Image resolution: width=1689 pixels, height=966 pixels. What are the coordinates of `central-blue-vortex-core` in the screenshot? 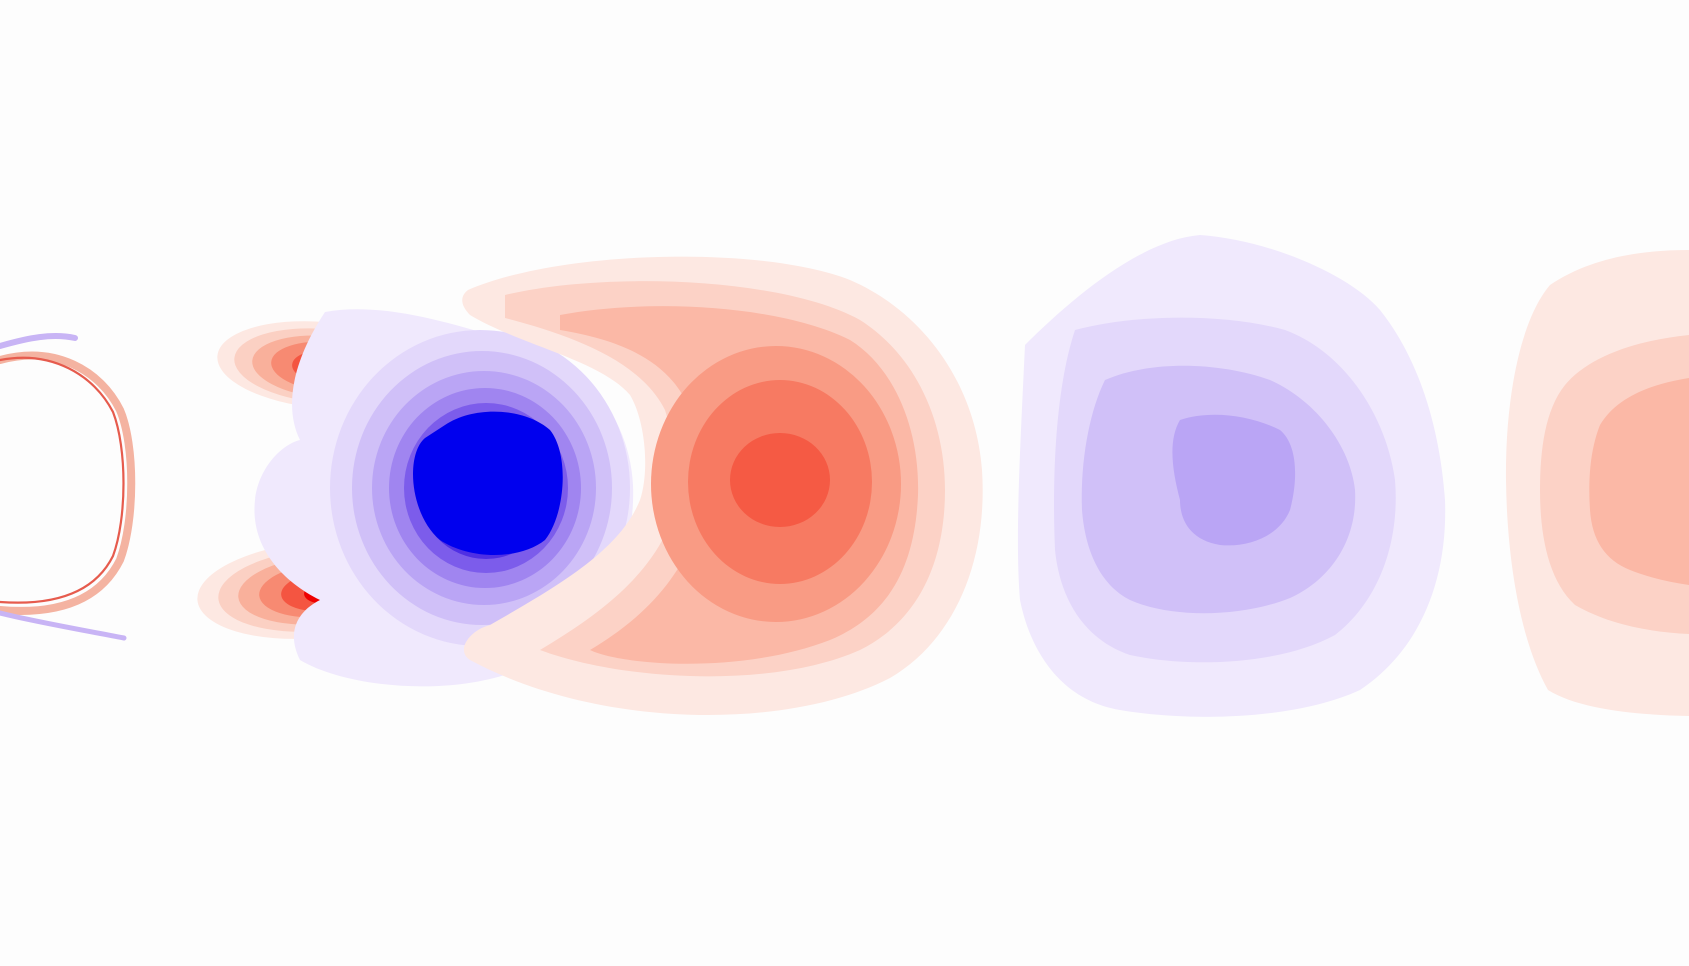 It's located at (488, 483).